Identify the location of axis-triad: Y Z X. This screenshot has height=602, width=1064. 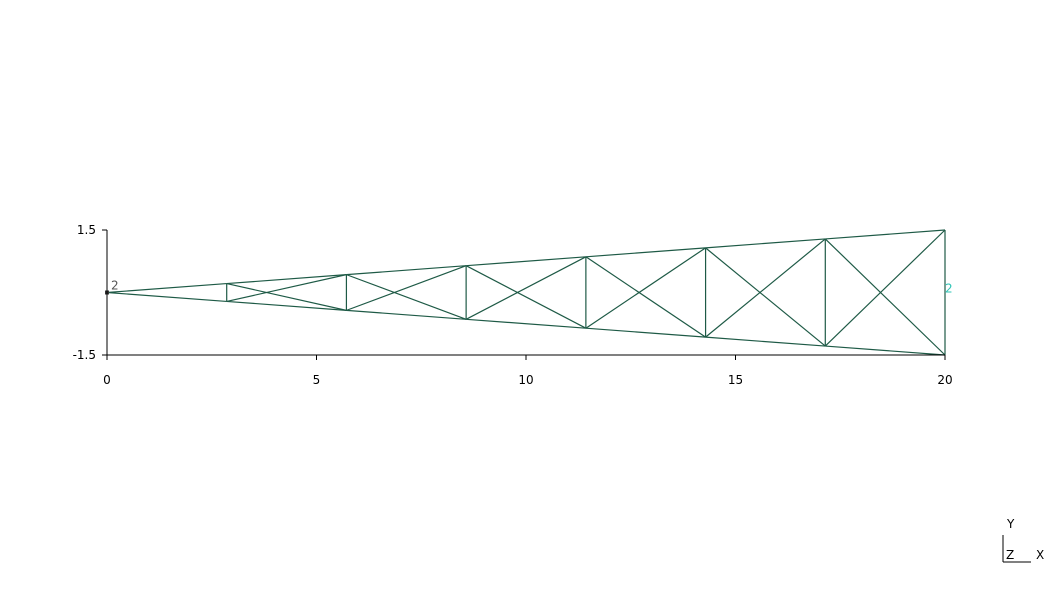
(1023, 540).